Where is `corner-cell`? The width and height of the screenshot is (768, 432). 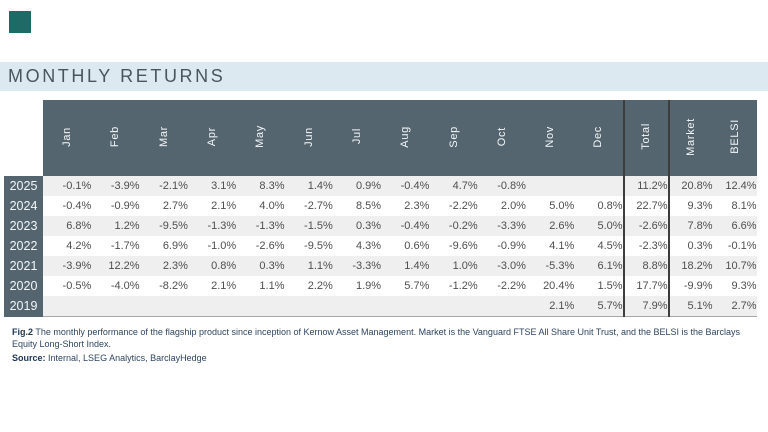 corner-cell is located at coordinates (23, 138).